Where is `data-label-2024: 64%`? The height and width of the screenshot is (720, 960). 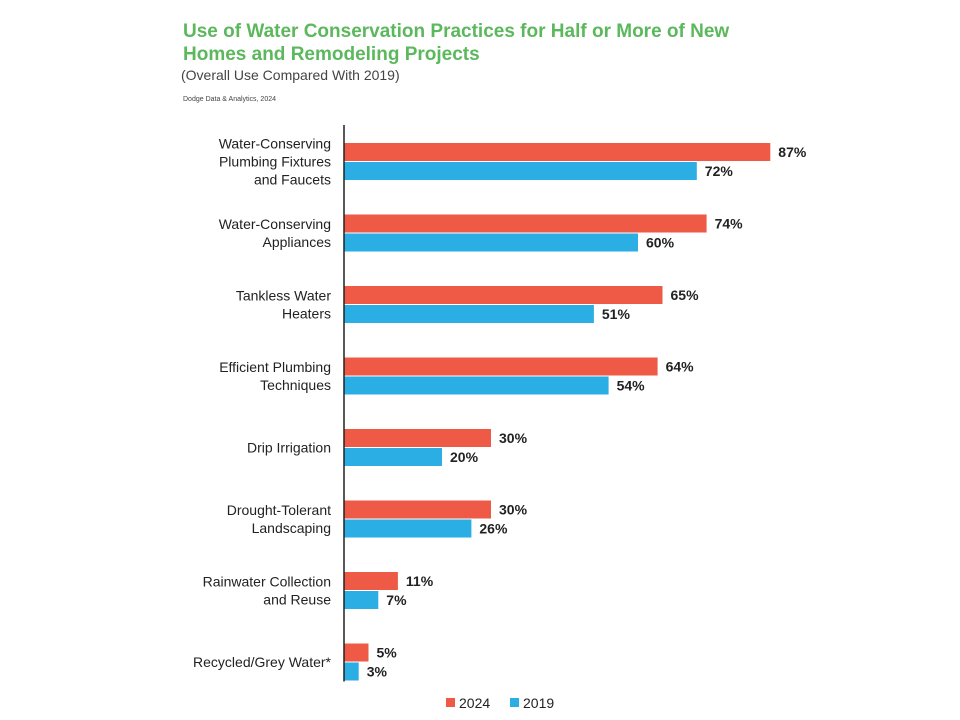 data-label-2024: 64% is located at coordinates (680, 367).